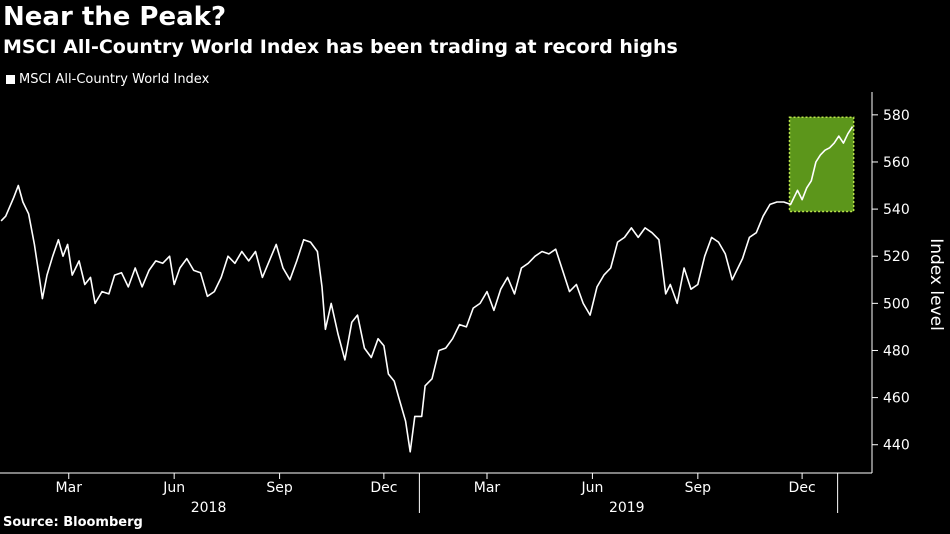 The width and height of the screenshot is (950, 534). Describe the element at coordinates (627, 508) in the screenshot. I see `year-label: 2019` at that location.